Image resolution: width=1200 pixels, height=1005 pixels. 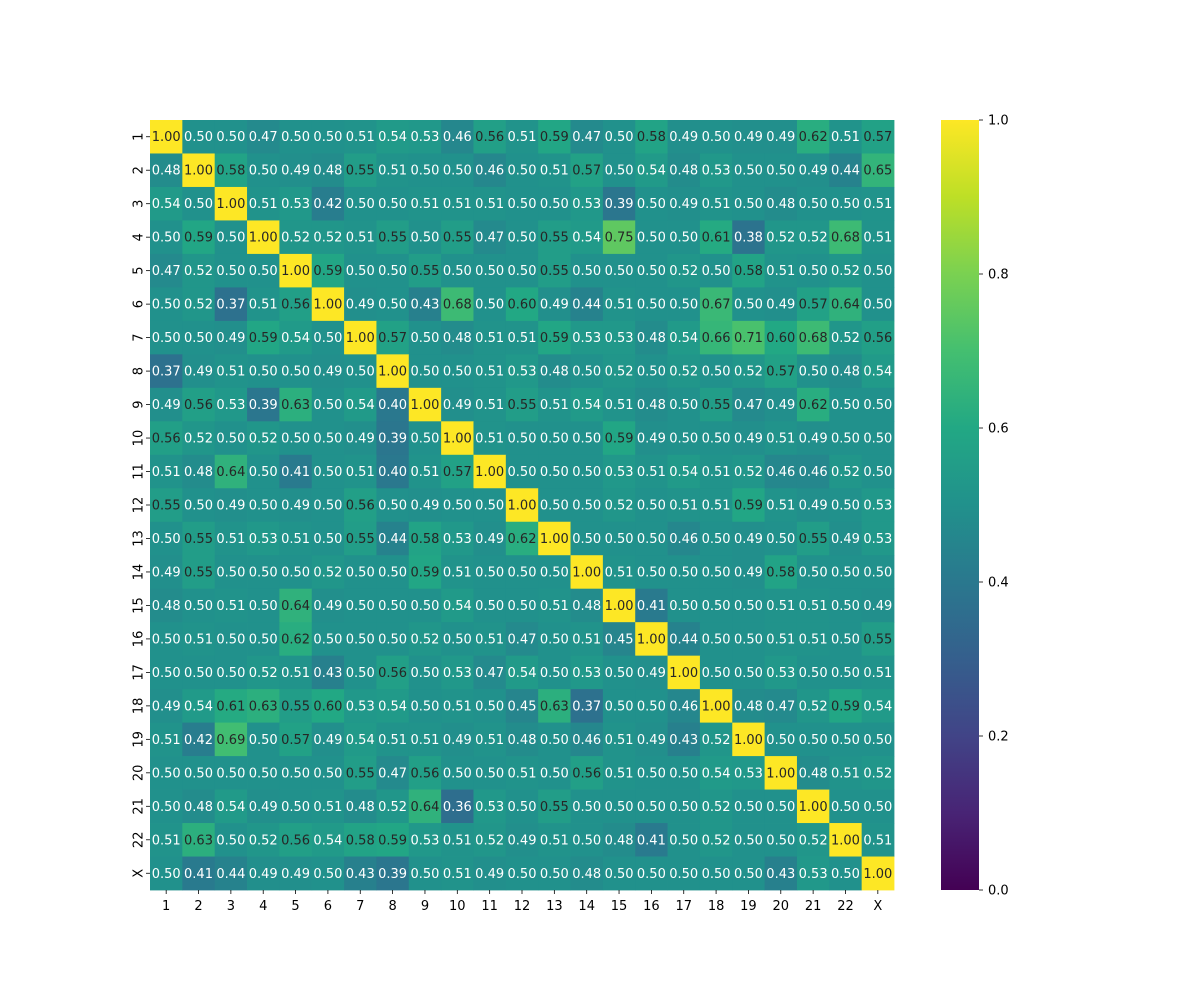 What do you see at coordinates (424, 271) in the screenshot?
I see `cell-value-label: 0.55` at bounding box center [424, 271].